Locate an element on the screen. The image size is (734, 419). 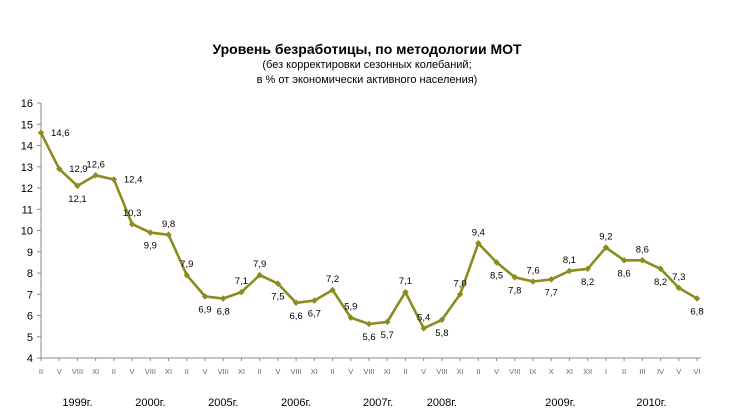
year-label: 2000г. is located at coordinates (150, 403).